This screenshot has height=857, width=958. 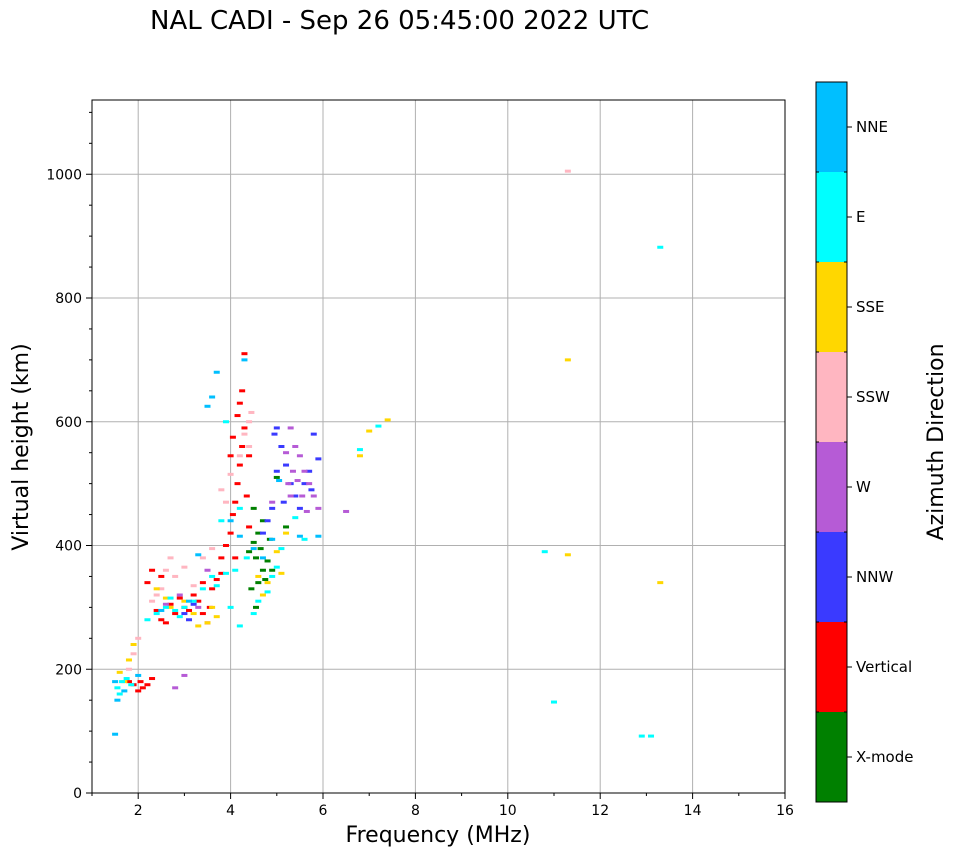 I want to click on colorbar-tick-label: NNW, so click(x=874, y=577).